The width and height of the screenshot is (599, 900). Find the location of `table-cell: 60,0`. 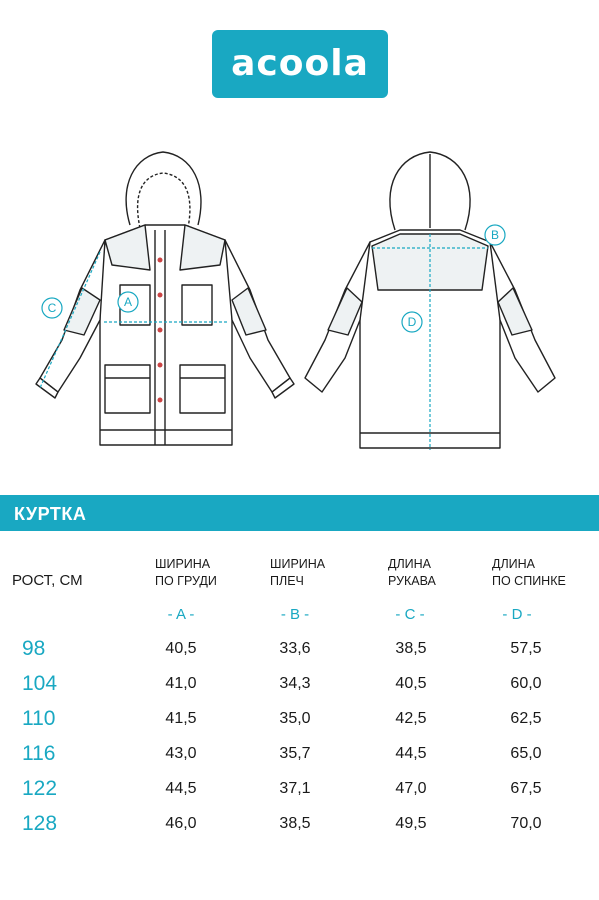

table-cell: 60,0 is located at coordinates (526, 683).